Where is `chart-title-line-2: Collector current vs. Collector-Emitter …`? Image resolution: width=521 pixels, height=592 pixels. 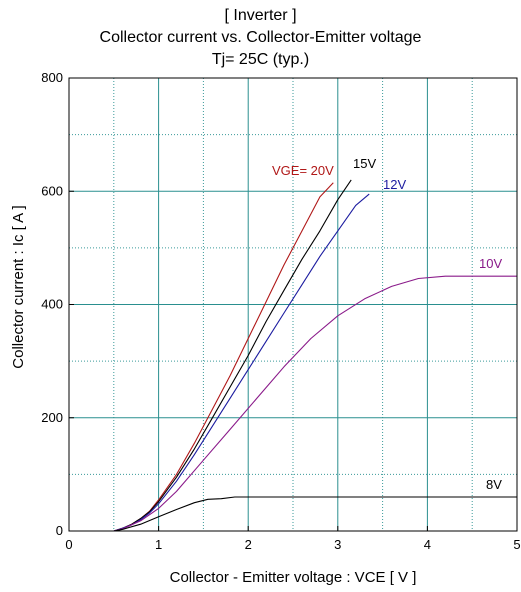 chart-title-line-2: Collector current vs. Collector-Emitter … is located at coordinates (260, 37).